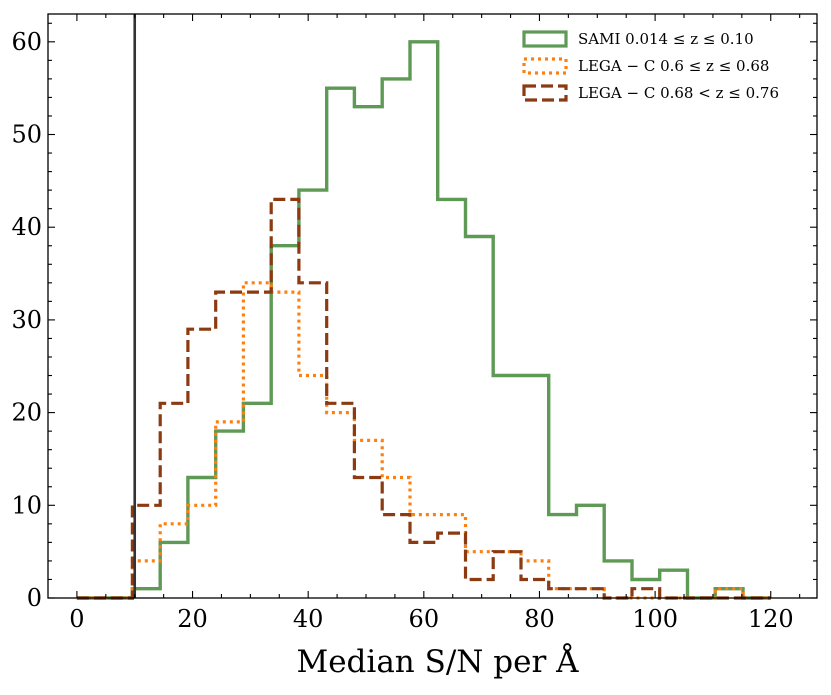 The image size is (831, 695). I want to click on x-tick-label: 20, so click(192, 619).